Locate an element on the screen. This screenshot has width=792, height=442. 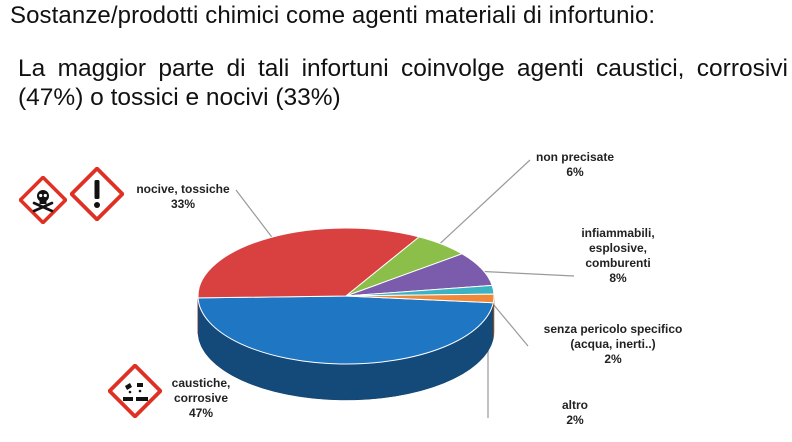
slice-percent: 6% is located at coordinates (575, 172).